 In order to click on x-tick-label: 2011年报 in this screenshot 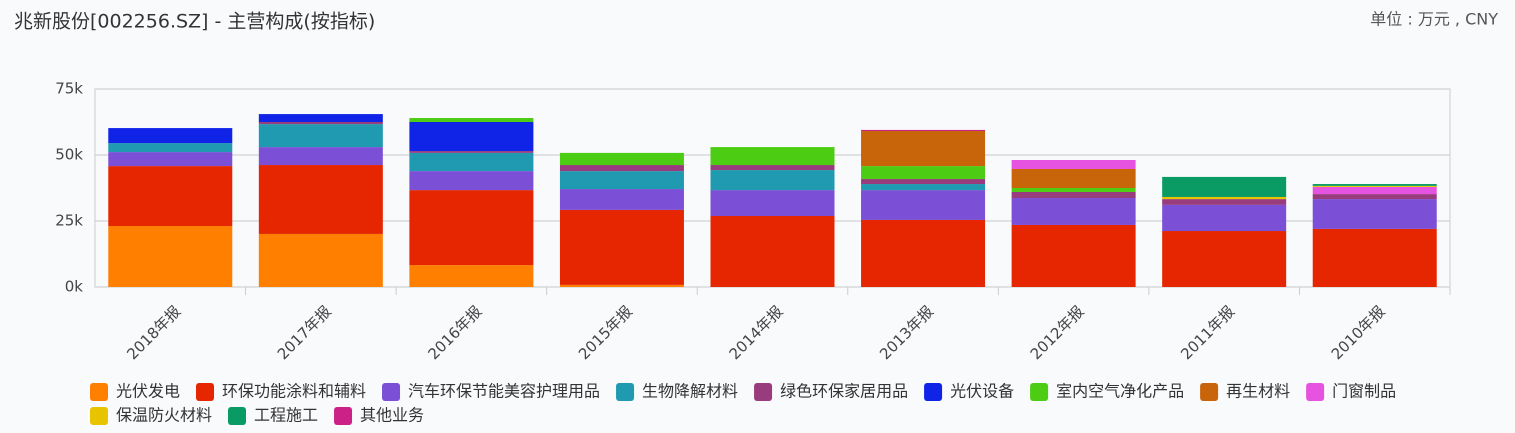, I will do `click(1207, 332)`.